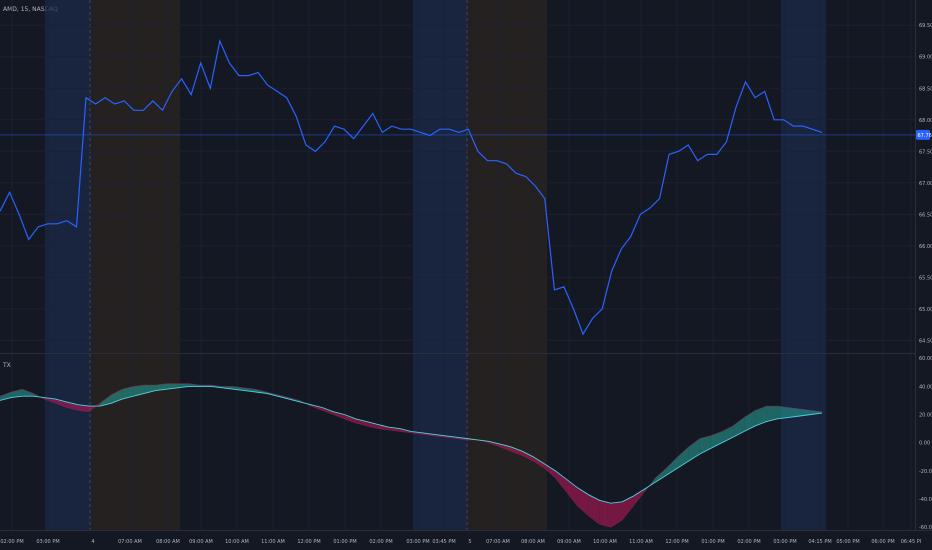 Image resolution: width=932 pixels, height=550 pixels. What do you see at coordinates (469, 542) in the screenshot?
I see `x-tick-label: 5` at bounding box center [469, 542].